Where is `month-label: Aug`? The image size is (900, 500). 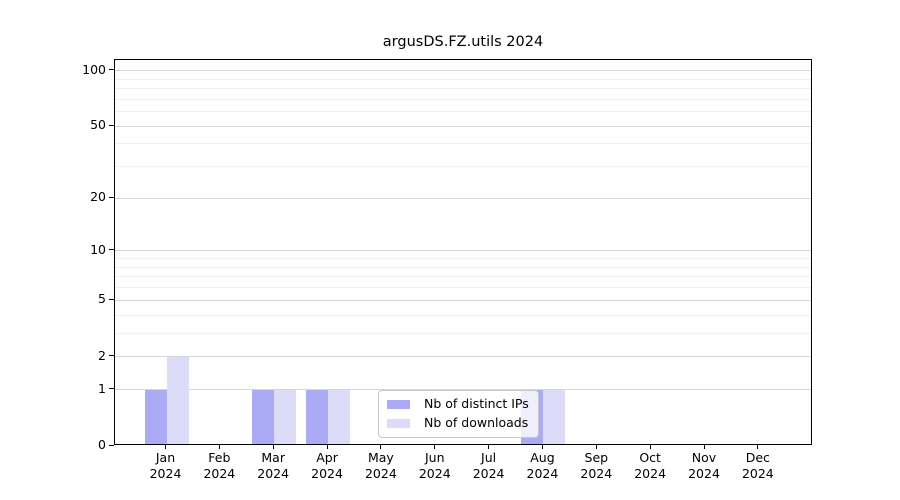
month-label: Aug is located at coordinates (542, 457).